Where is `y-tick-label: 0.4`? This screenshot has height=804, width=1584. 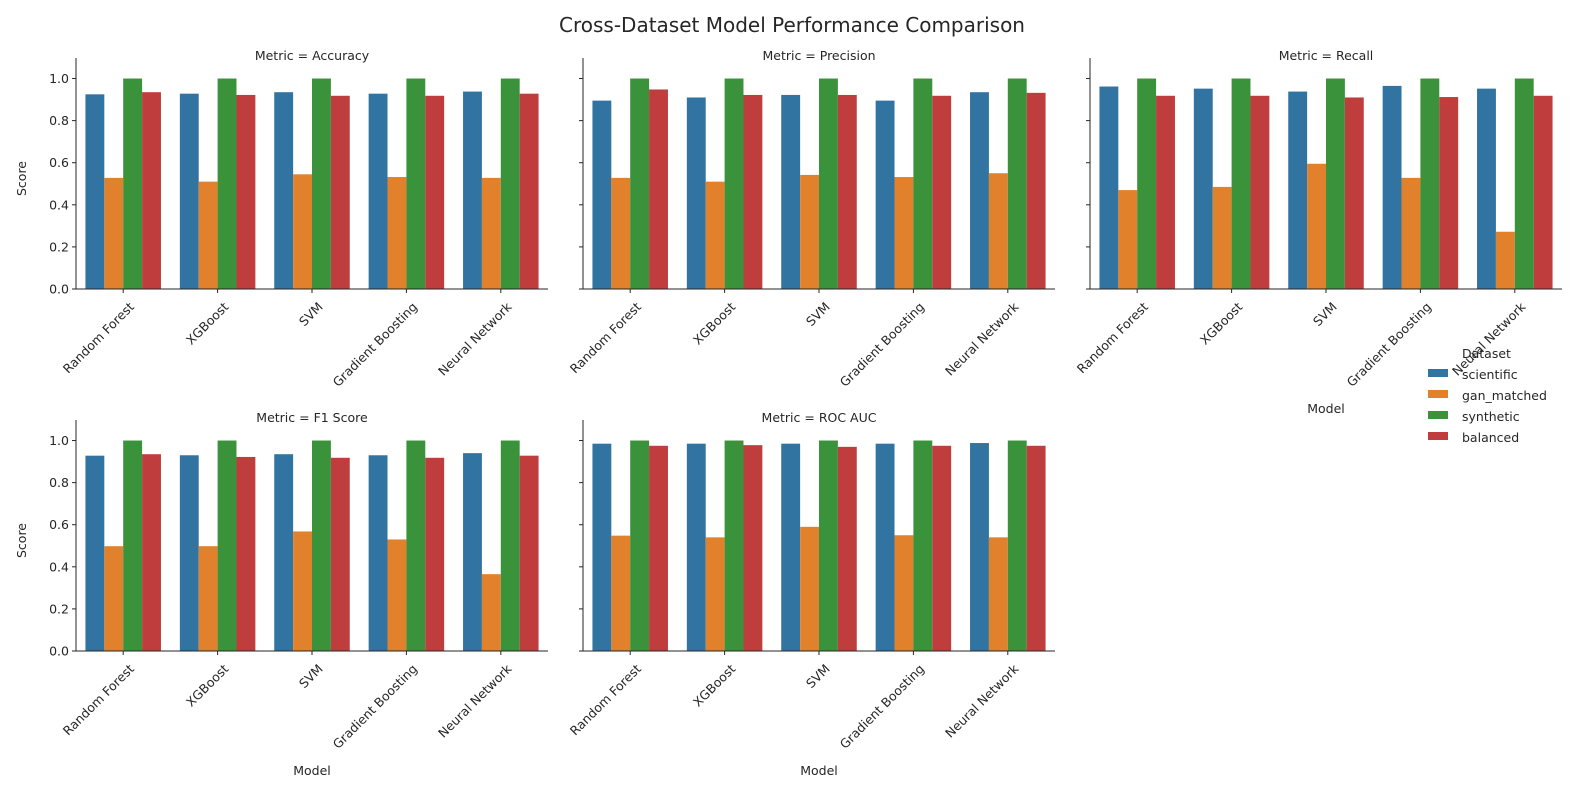
y-tick-label: 0.4 is located at coordinates (59, 566).